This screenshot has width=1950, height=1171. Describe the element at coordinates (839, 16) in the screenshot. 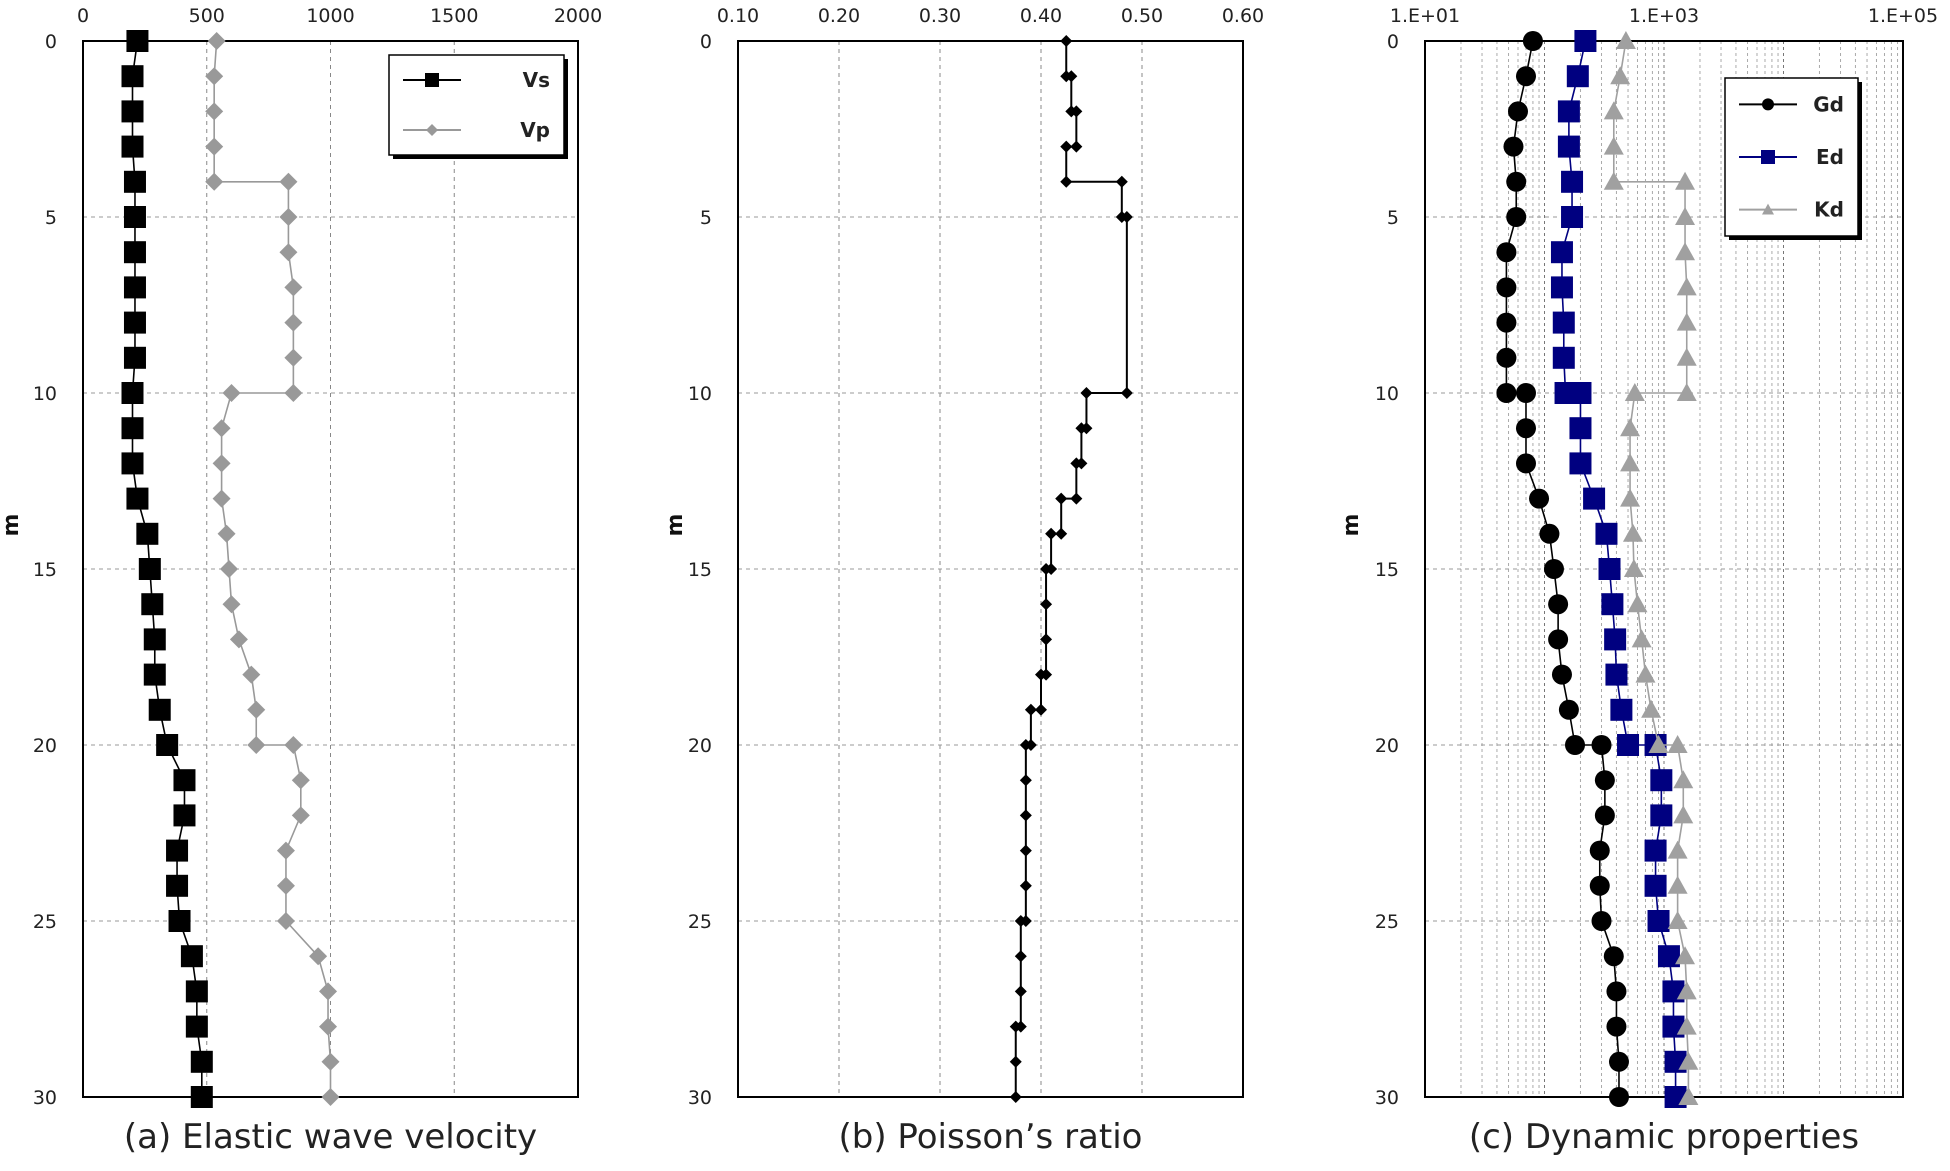

I see `x-tick-label: 0.20` at that location.